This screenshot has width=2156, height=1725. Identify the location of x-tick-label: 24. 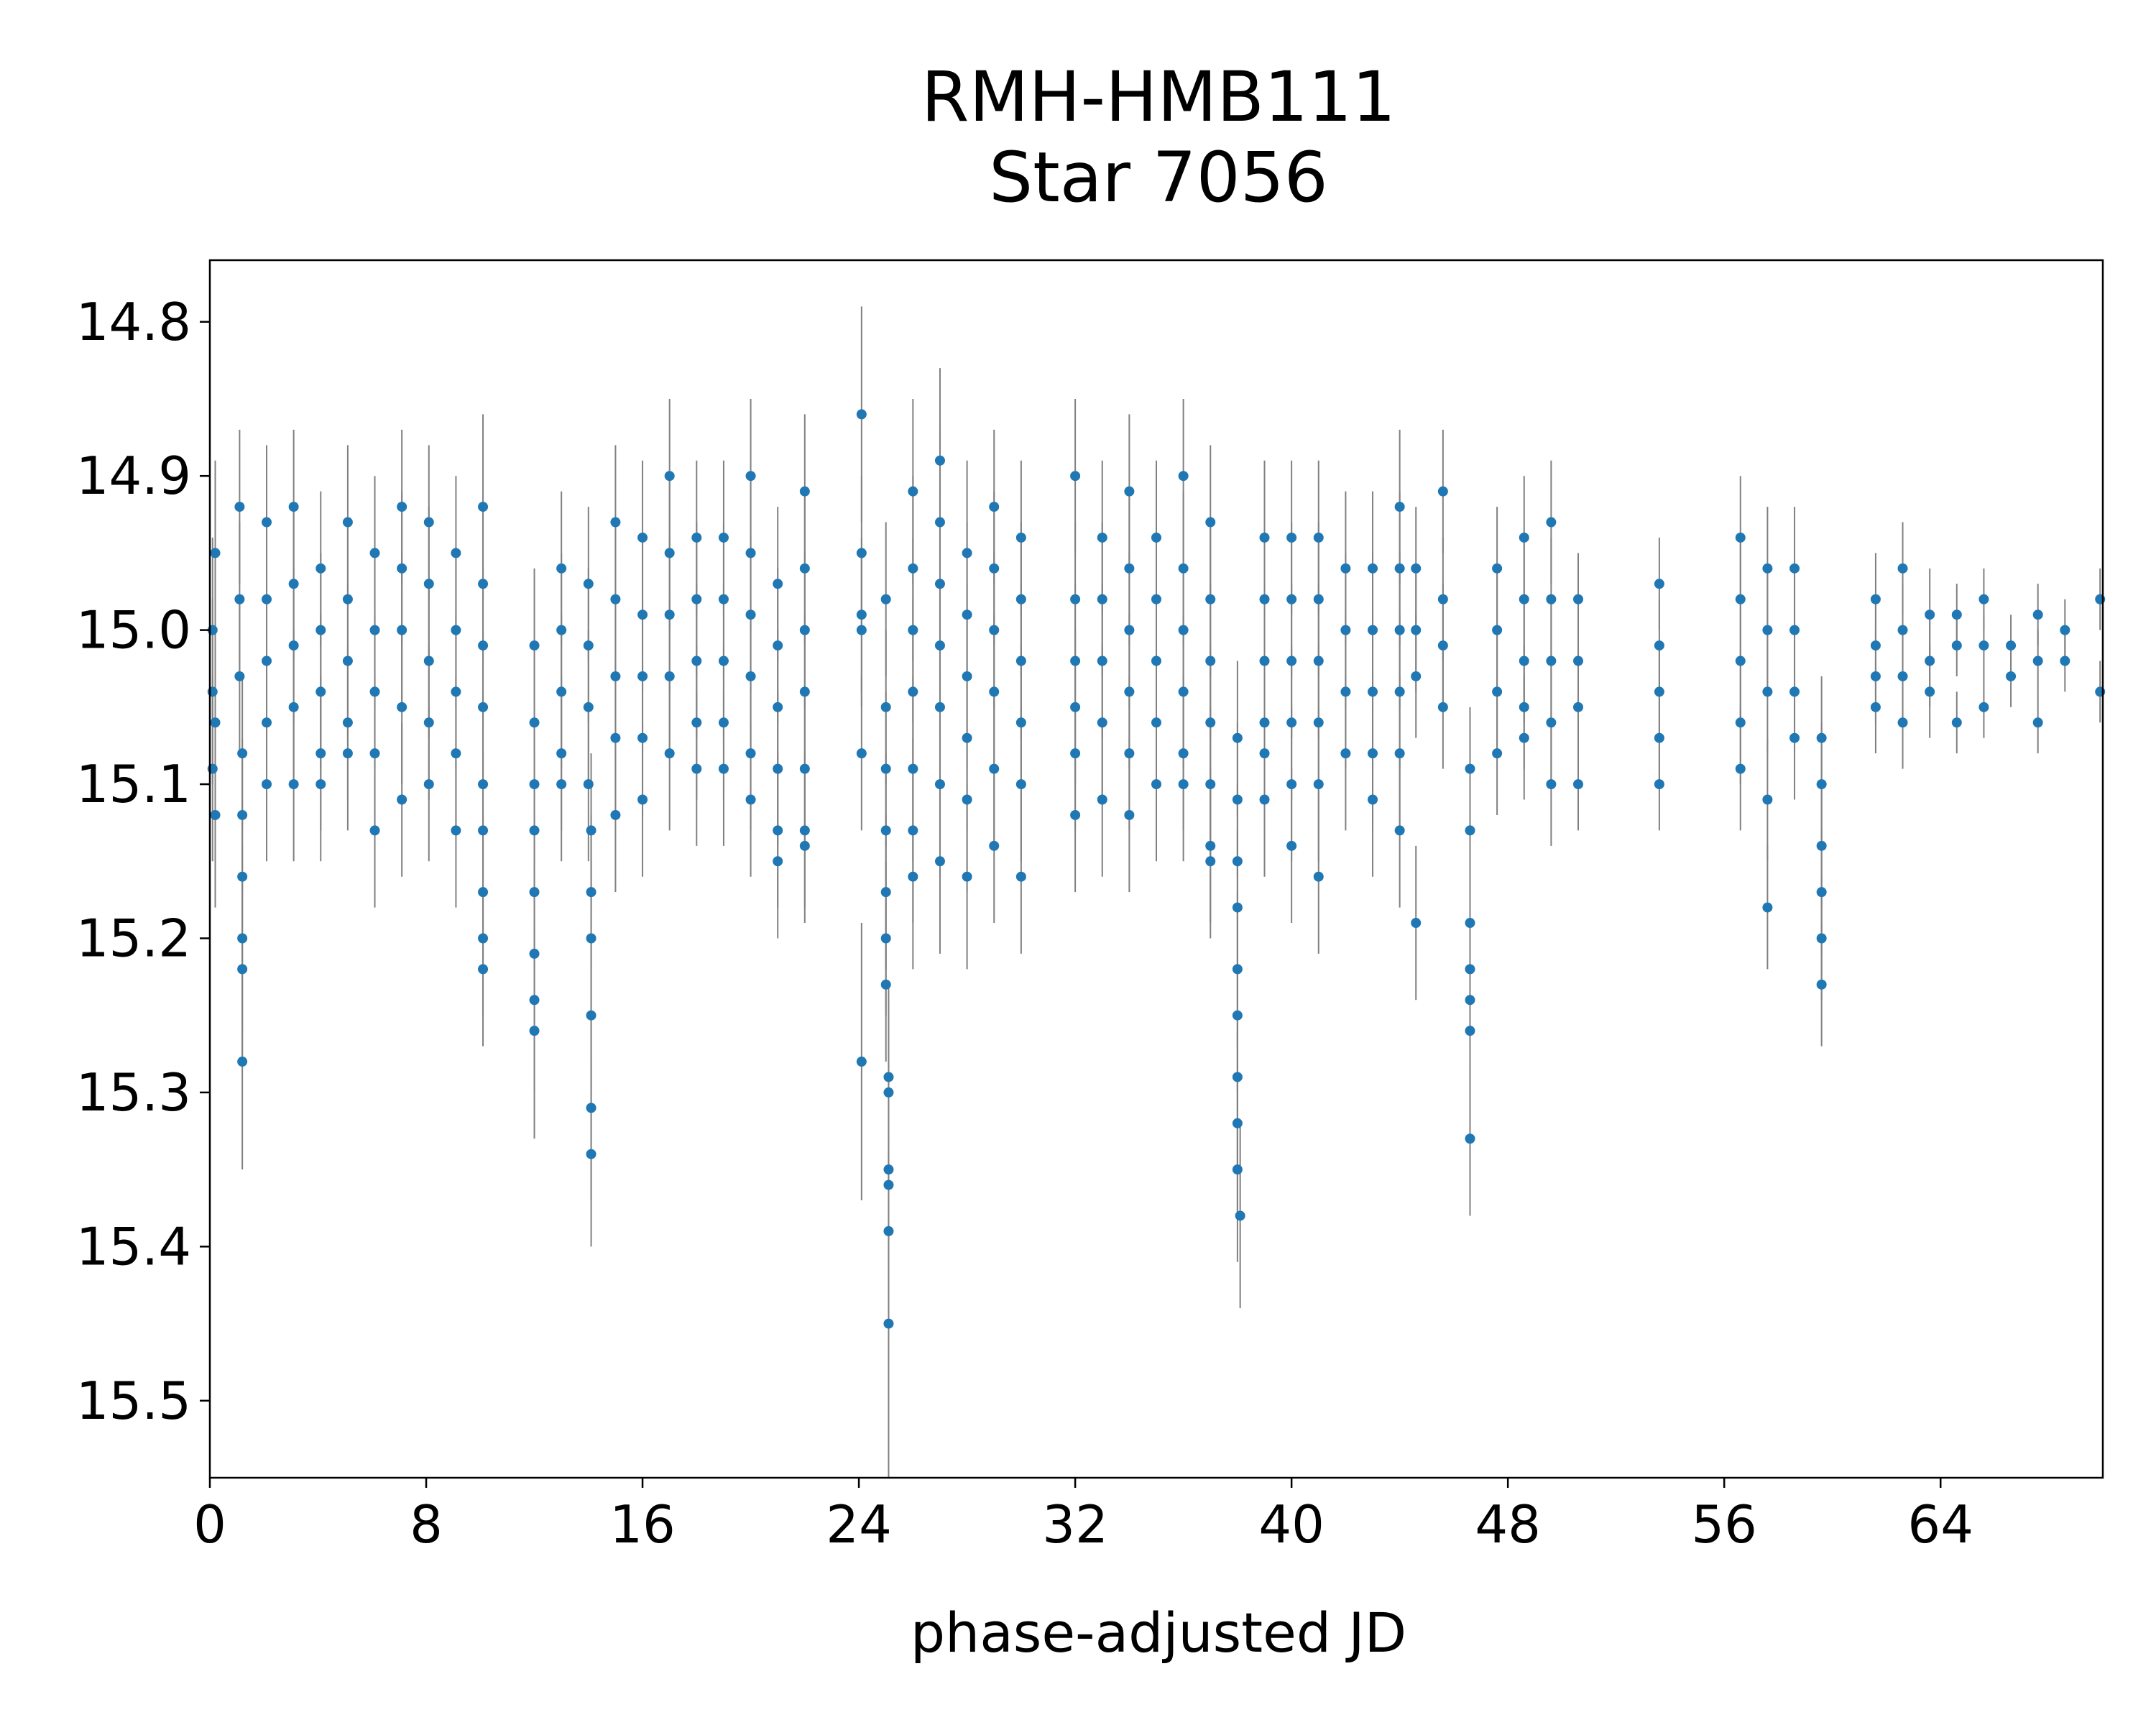
(859, 1524).